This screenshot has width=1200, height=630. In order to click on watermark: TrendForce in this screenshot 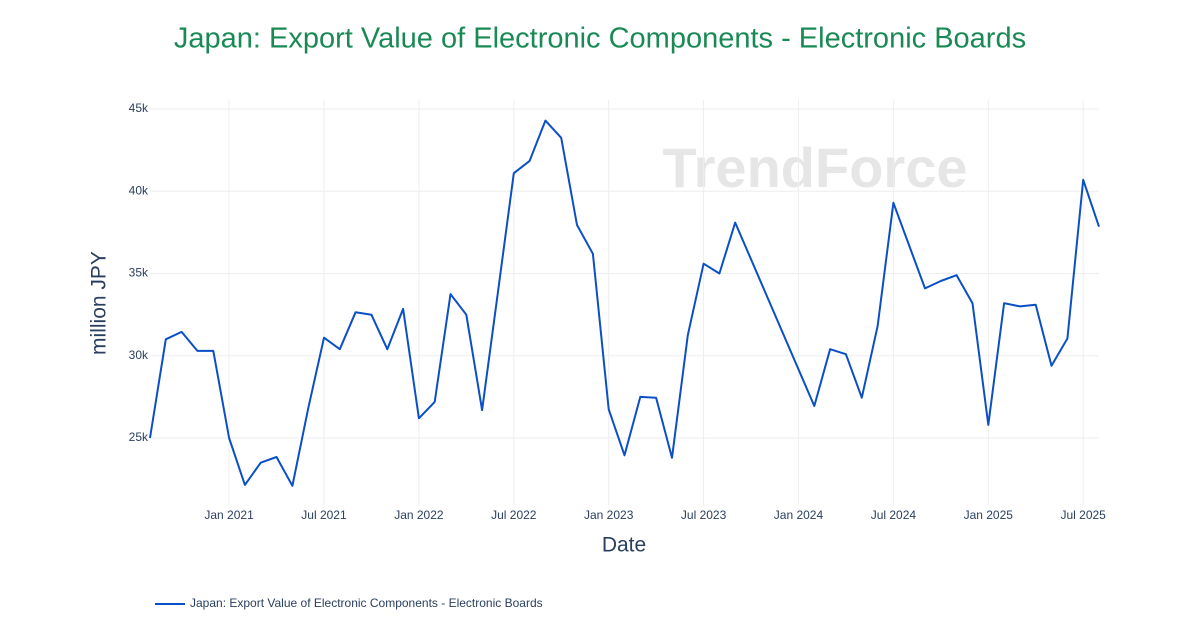, I will do `click(815, 167)`.